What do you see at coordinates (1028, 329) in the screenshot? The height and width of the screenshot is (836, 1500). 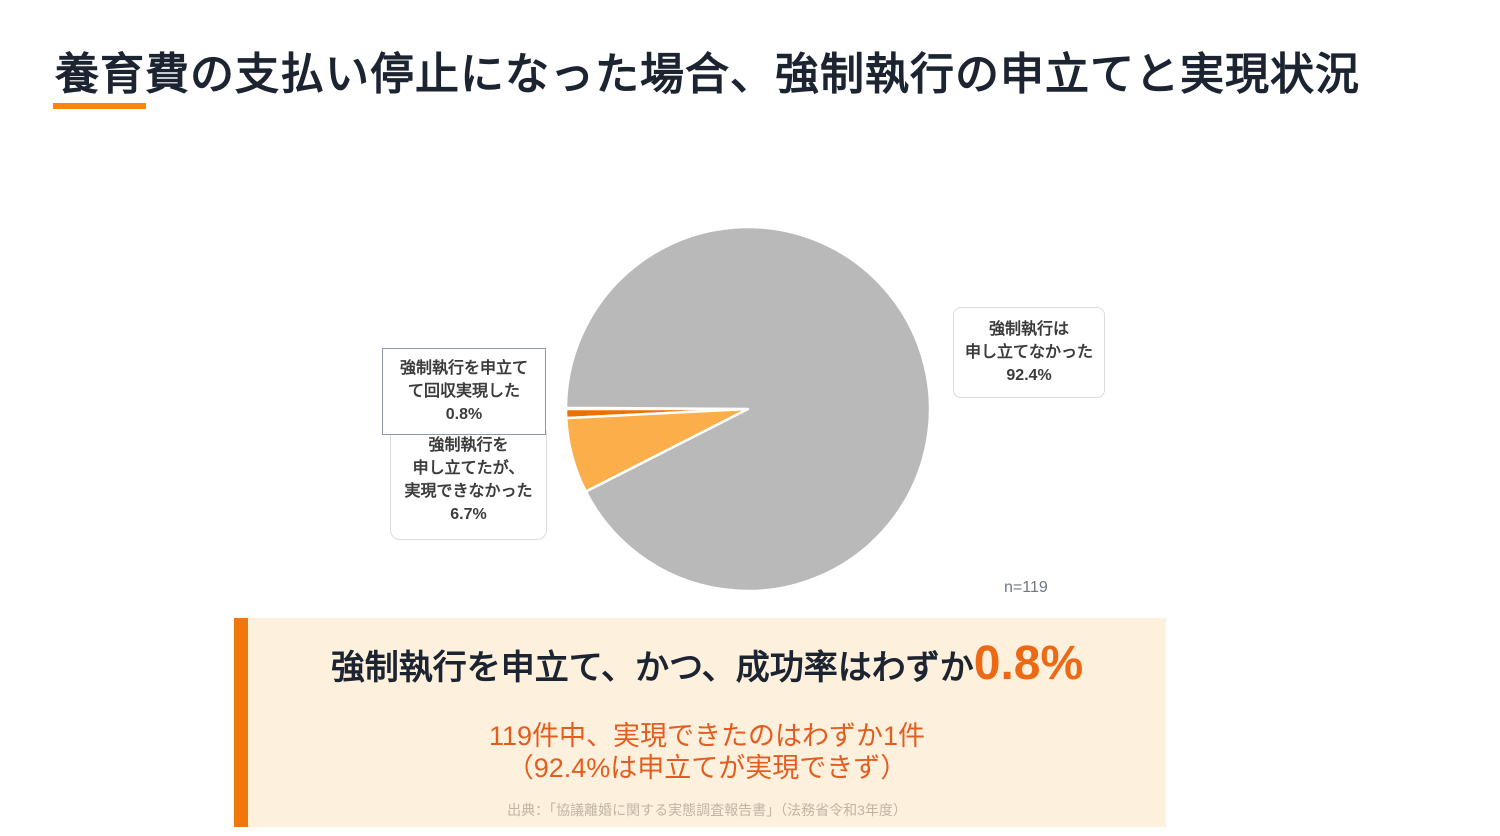 I see `label-line: 強制執行は` at bounding box center [1028, 329].